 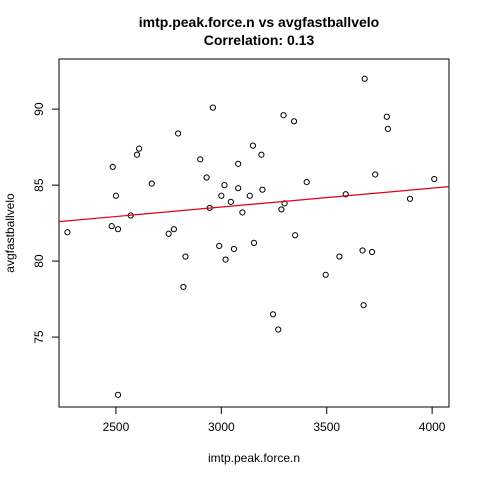 What do you see at coordinates (116, 427) in the screenshot?
I see `x-tick-label: 2500` at bounding box center [116, 427].